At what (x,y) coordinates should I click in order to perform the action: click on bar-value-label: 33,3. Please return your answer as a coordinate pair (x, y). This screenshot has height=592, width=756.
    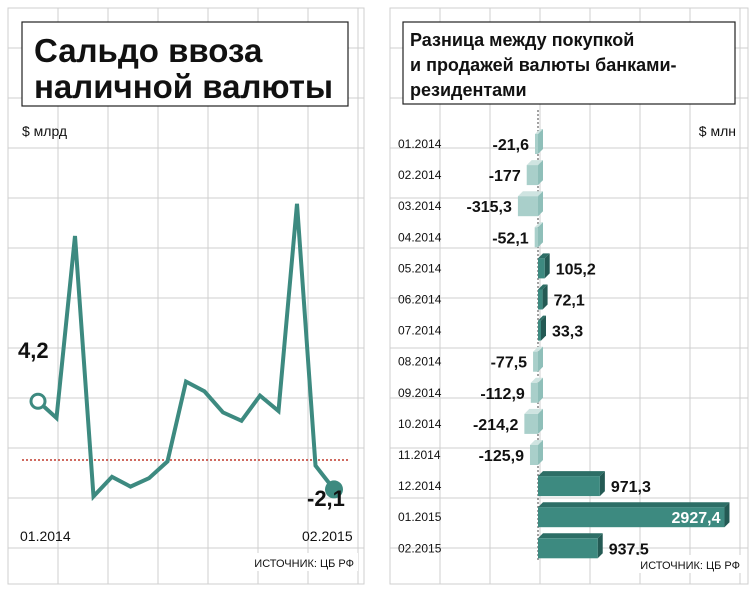
    Looking at the image, I should click on (567, 332).